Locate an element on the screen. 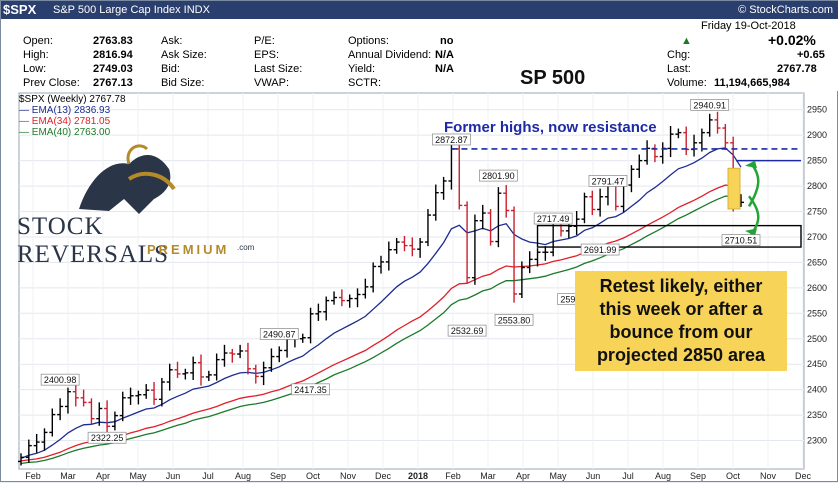  change-percent: +0.02% is located at coordinates (792, 40).